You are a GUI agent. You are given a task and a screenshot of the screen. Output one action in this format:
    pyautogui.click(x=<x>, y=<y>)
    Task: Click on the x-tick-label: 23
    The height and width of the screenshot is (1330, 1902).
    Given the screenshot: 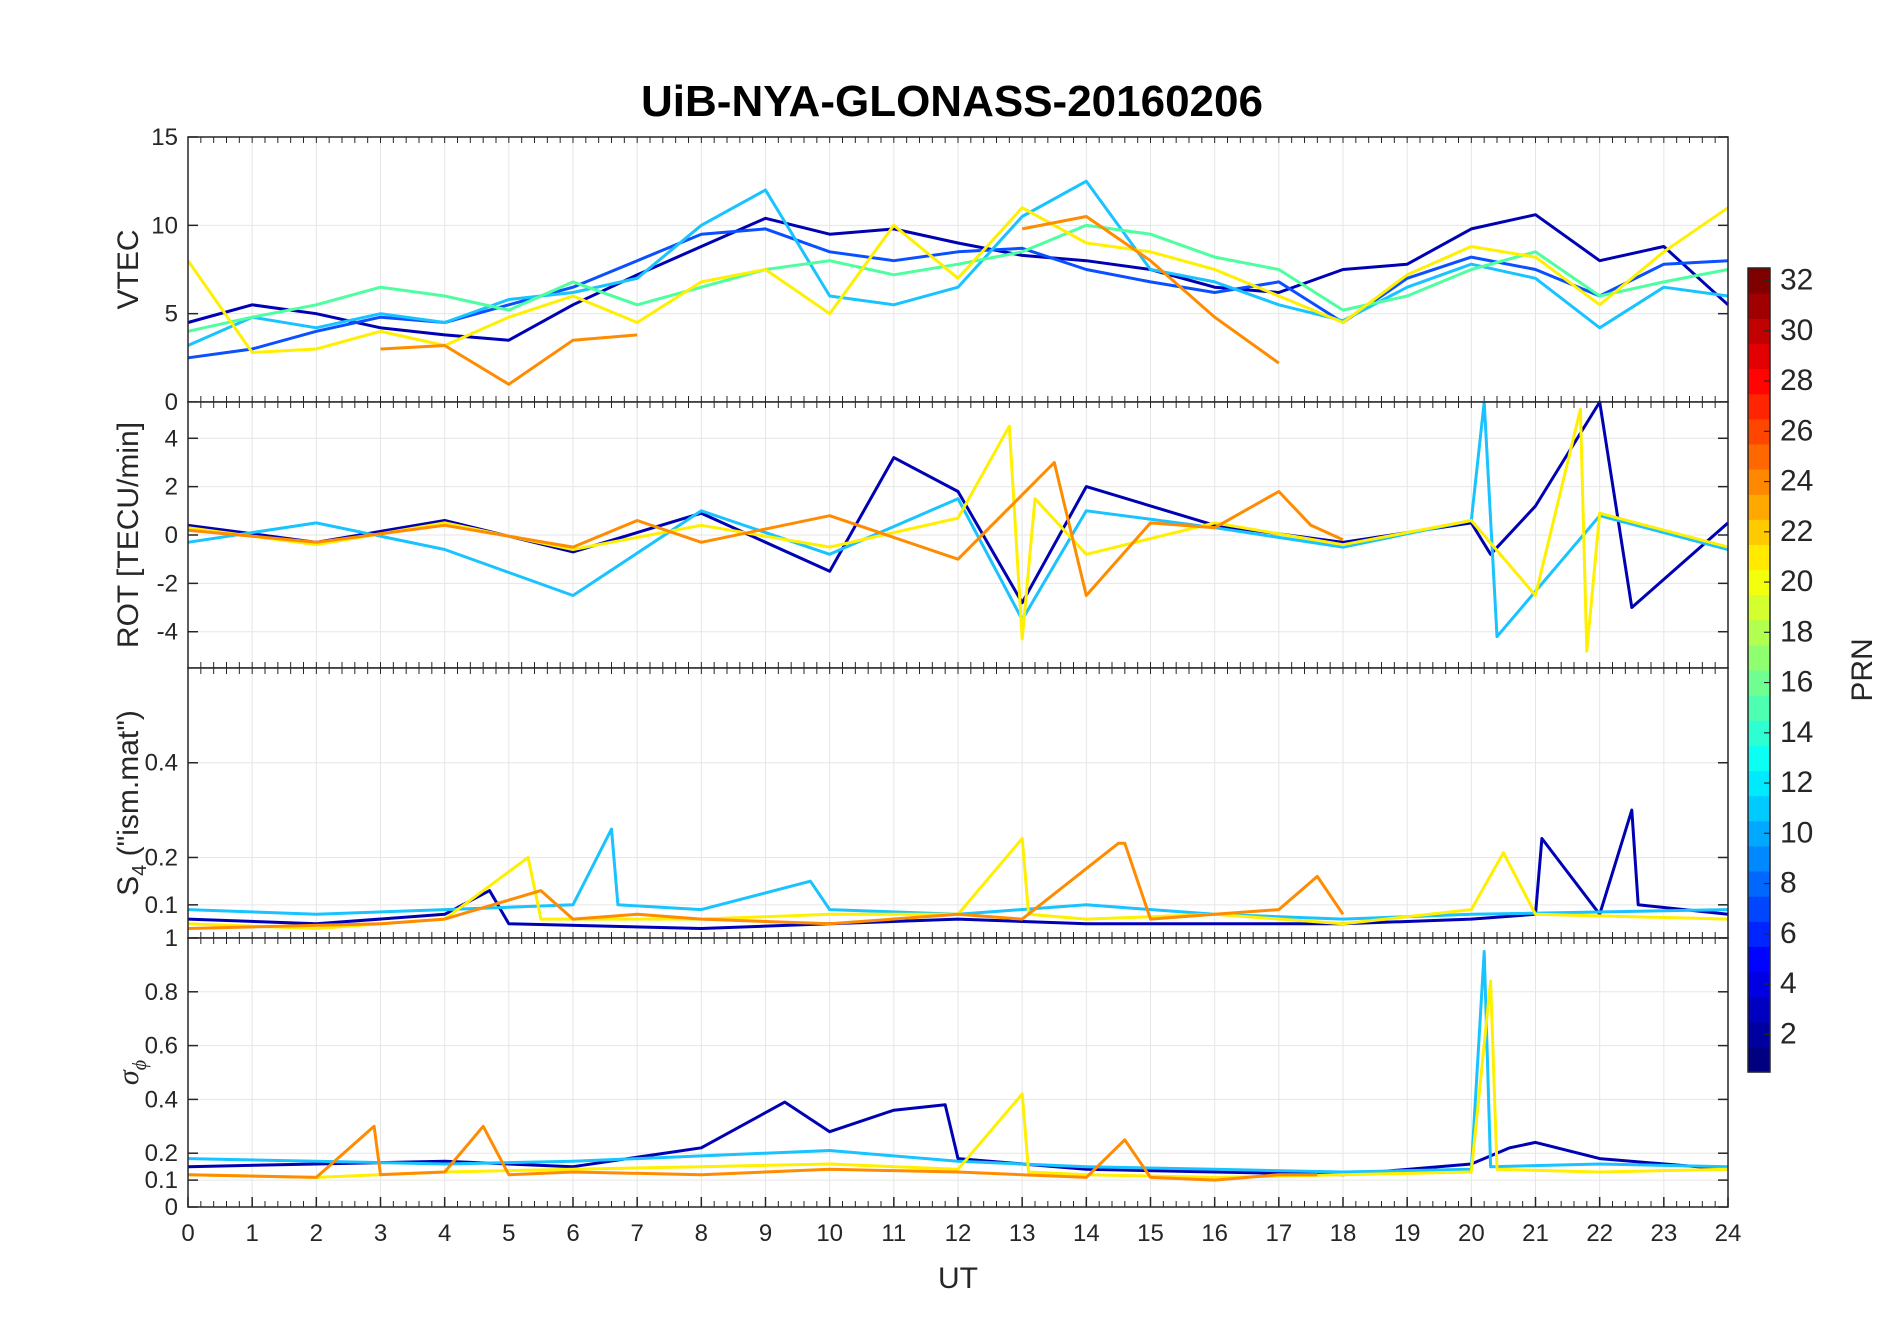 What is the action you would take?
    pyautogui.click(x=1663, y=1233)
    